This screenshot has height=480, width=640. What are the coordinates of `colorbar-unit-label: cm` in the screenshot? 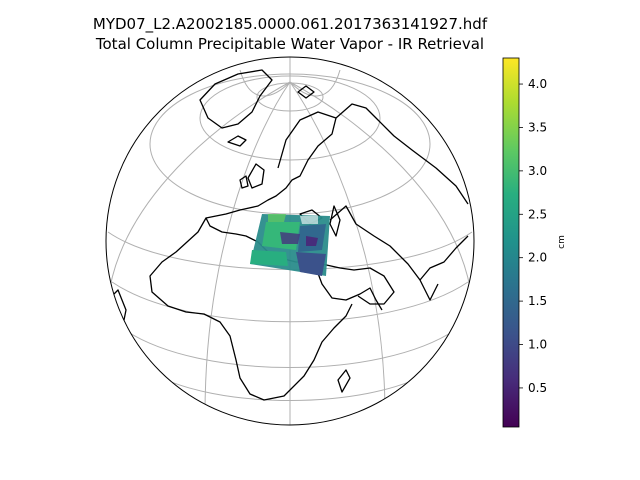 It's located at (562, 242).